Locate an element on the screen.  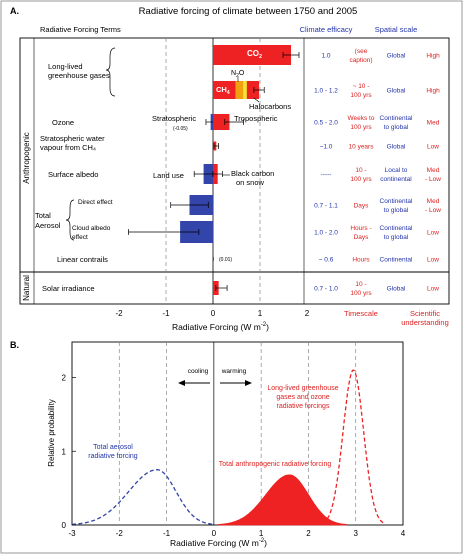
label-black-carbon-2: on snow is located at coordinates (250, 182).